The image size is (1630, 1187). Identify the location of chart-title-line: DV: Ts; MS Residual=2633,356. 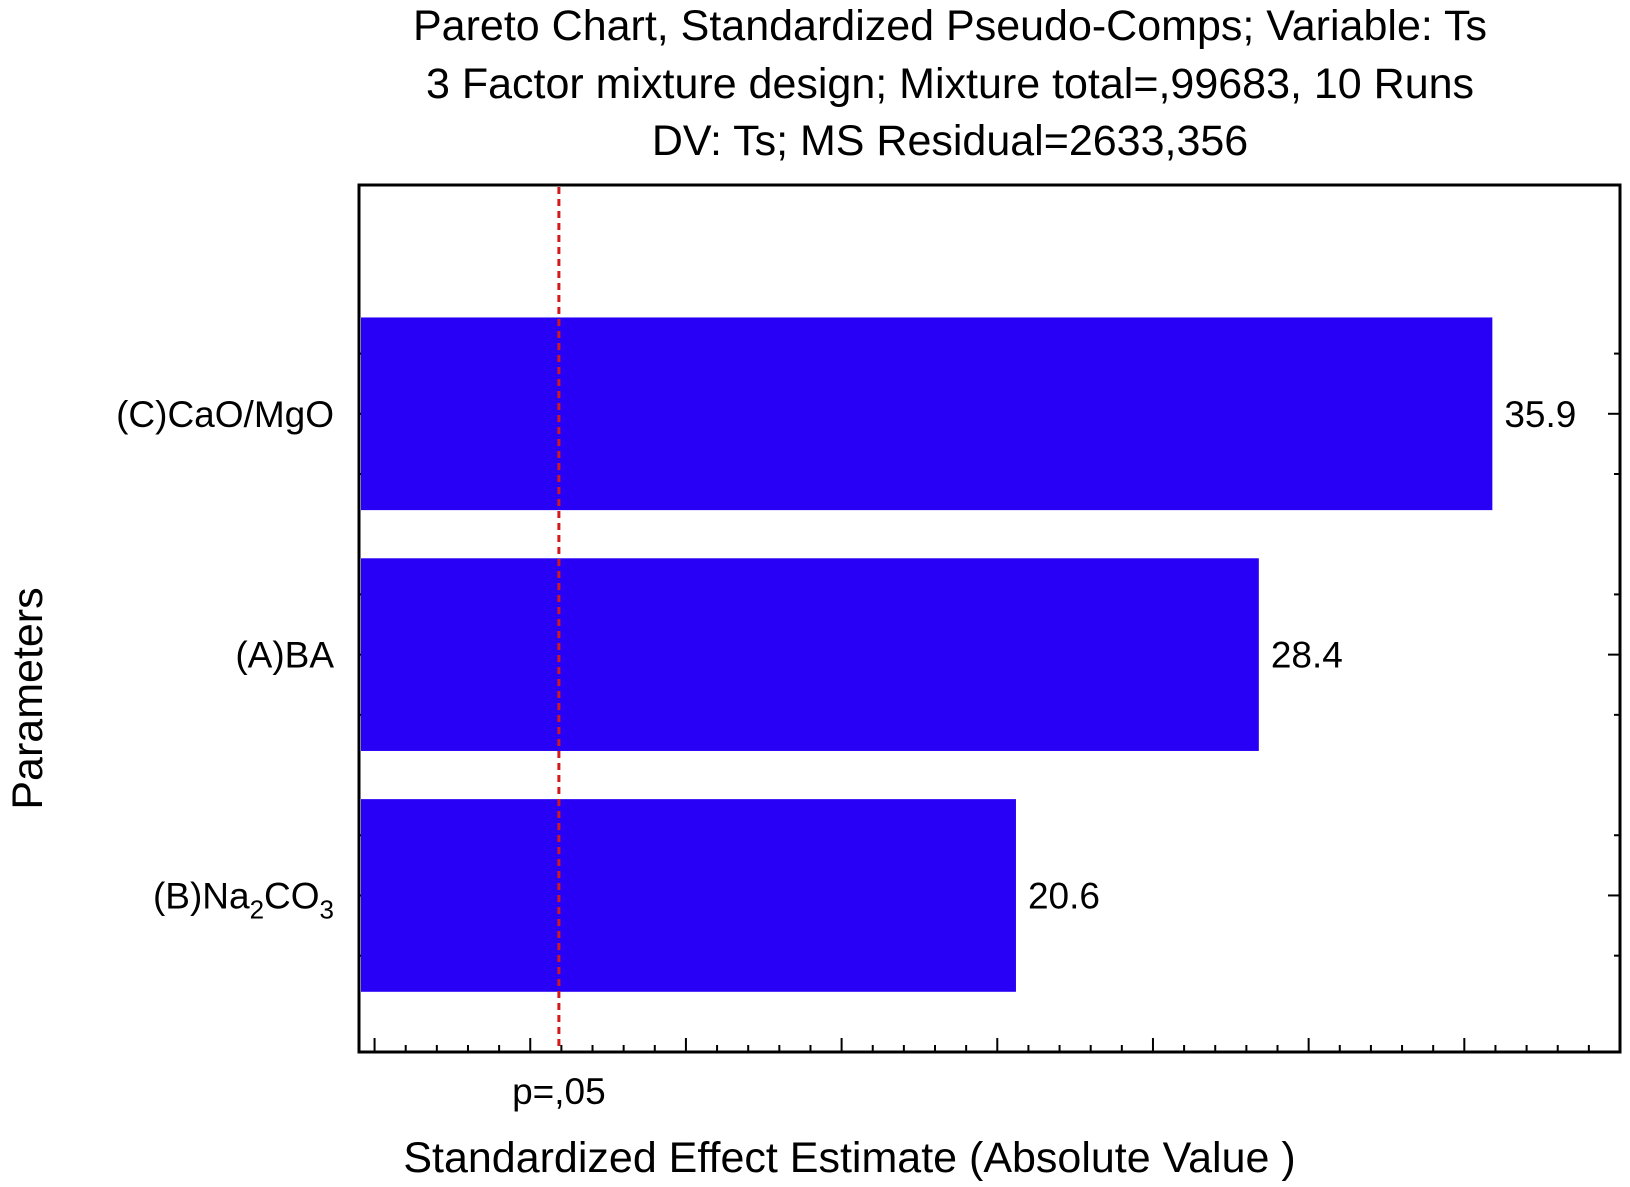
(950, 141).